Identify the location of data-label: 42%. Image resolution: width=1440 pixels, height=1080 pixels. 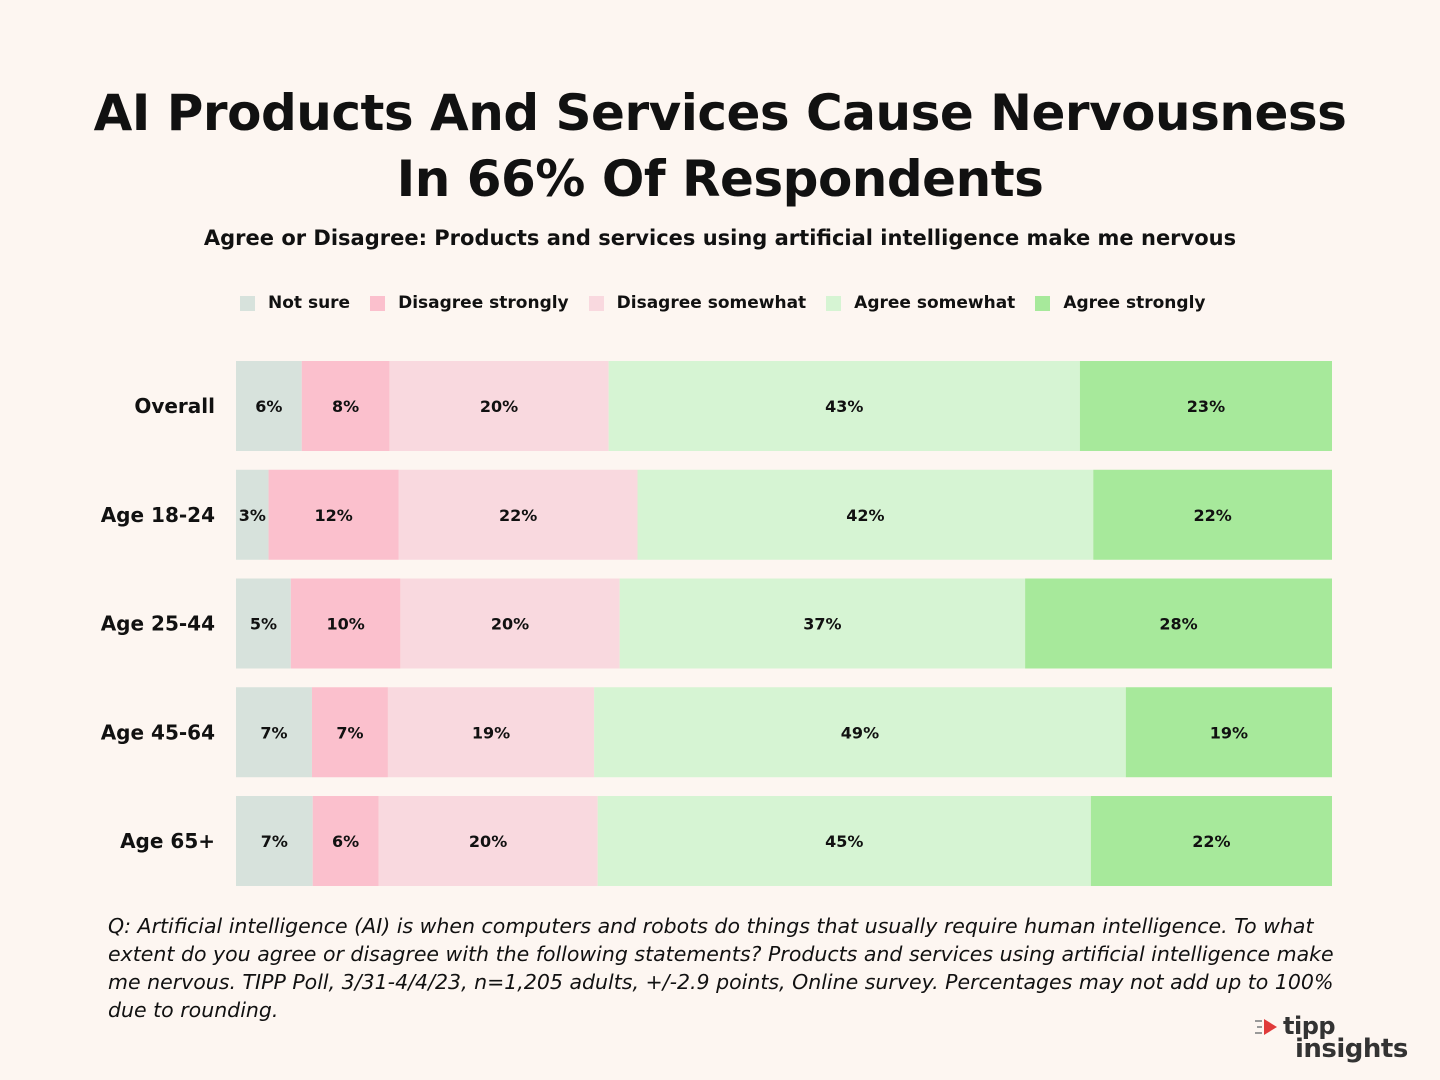
(865, 515).